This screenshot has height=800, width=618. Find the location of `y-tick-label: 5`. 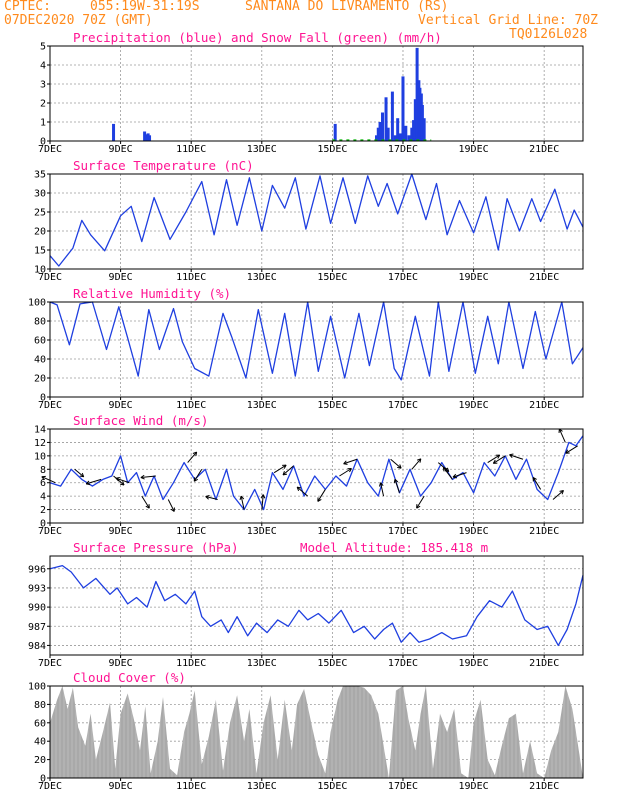

y-tick-label: 5 is located at coordinates (43, 47).